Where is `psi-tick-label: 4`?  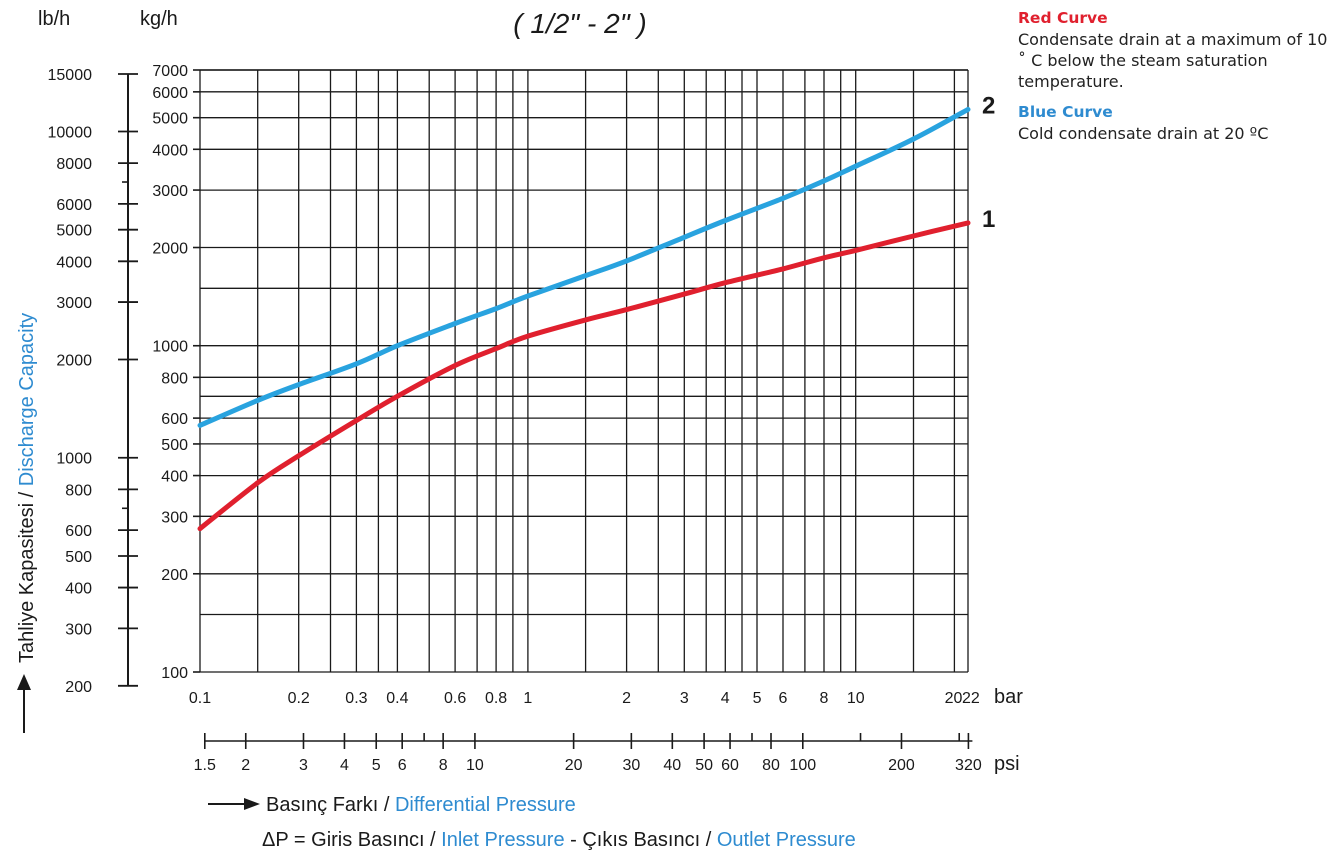
psi-tick-label: 4 is located at coordinates (344, 765).